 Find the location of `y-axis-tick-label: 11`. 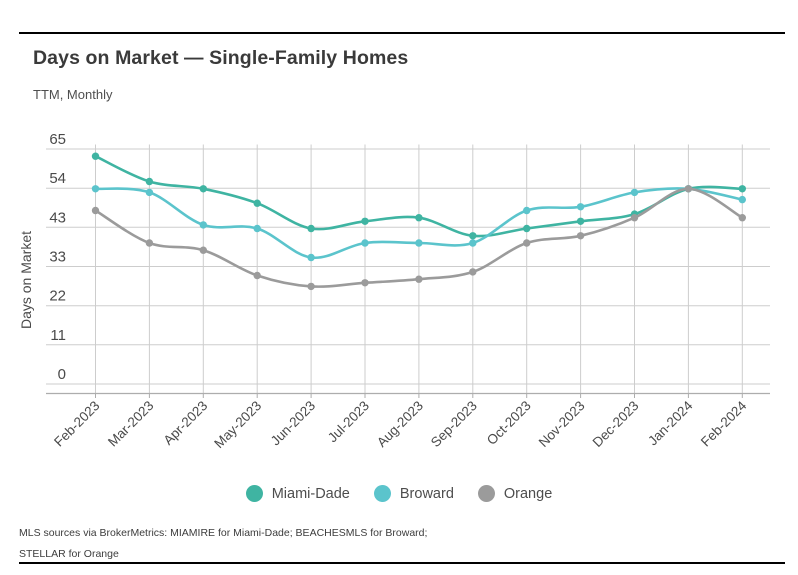

y-axis-tick-label: 11 is located at coordinates (58, 335).